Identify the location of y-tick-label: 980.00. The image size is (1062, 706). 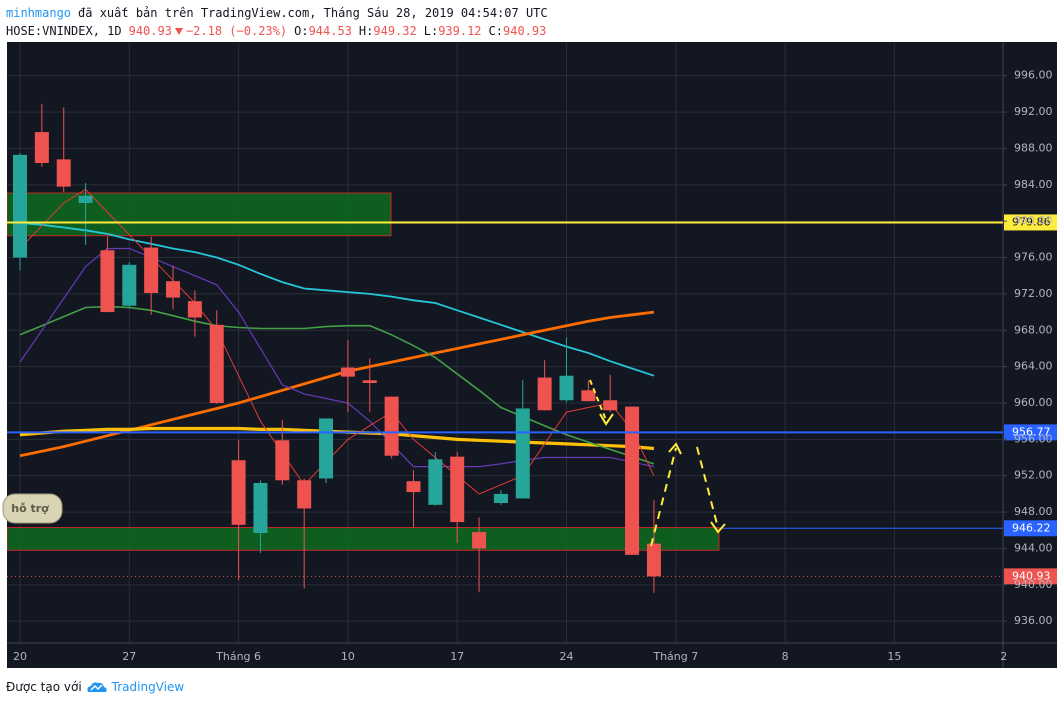
(1033, 220).